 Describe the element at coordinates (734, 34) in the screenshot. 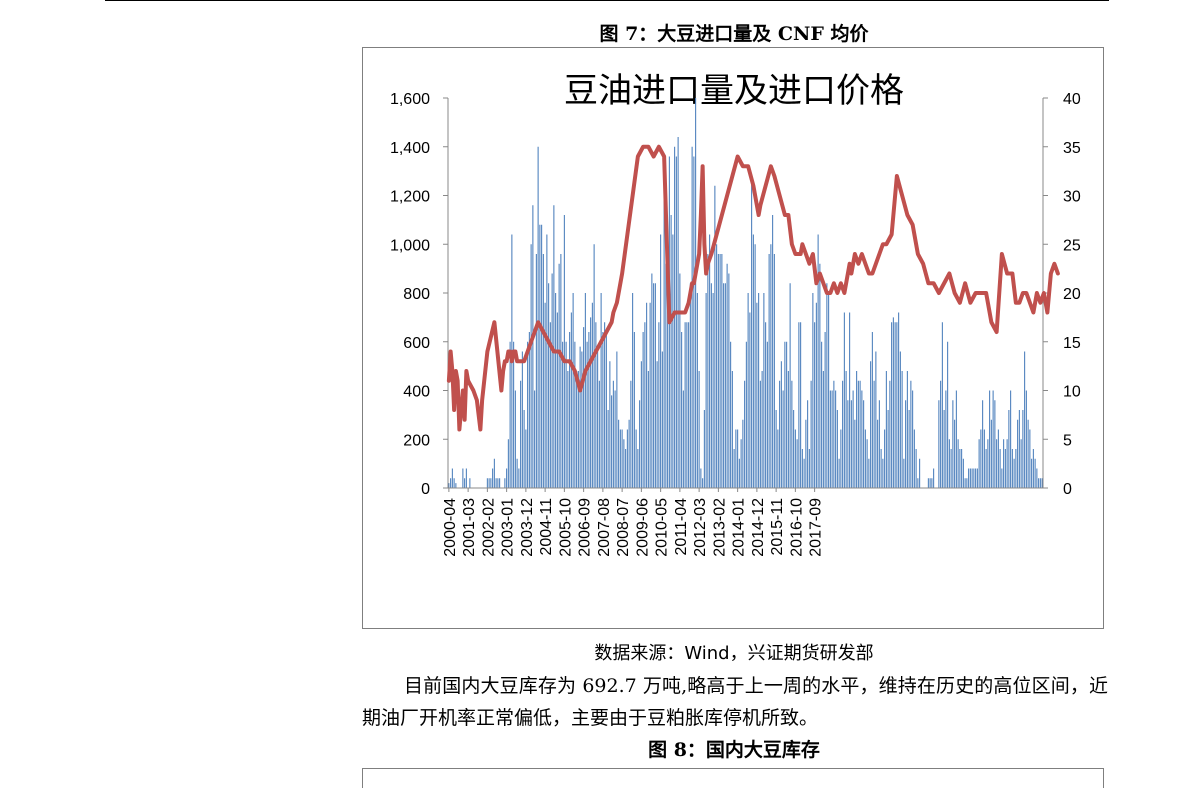

I see `figure-7-title: 图 7：大豆进口量及 CNF 均价` at that location.